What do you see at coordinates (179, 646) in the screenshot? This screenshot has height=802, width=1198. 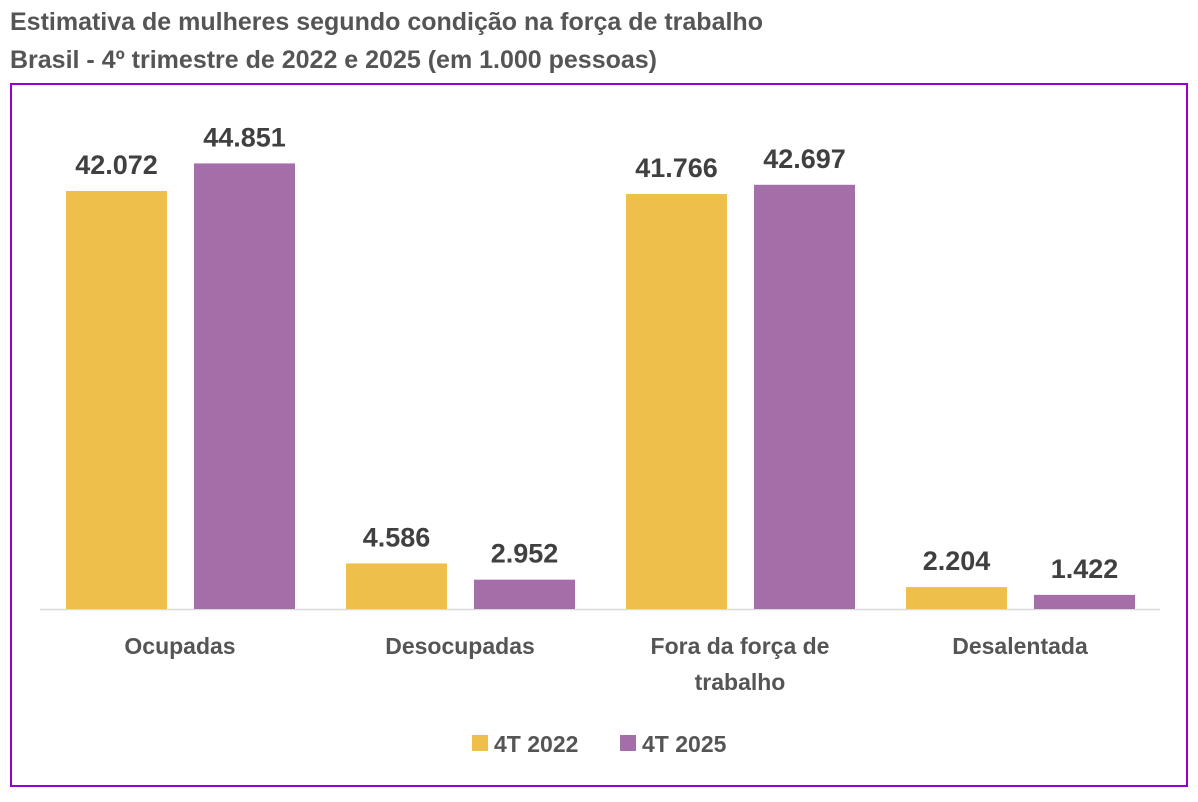 I see `category-label: Ocupadas` at bounding box center [179, 646].